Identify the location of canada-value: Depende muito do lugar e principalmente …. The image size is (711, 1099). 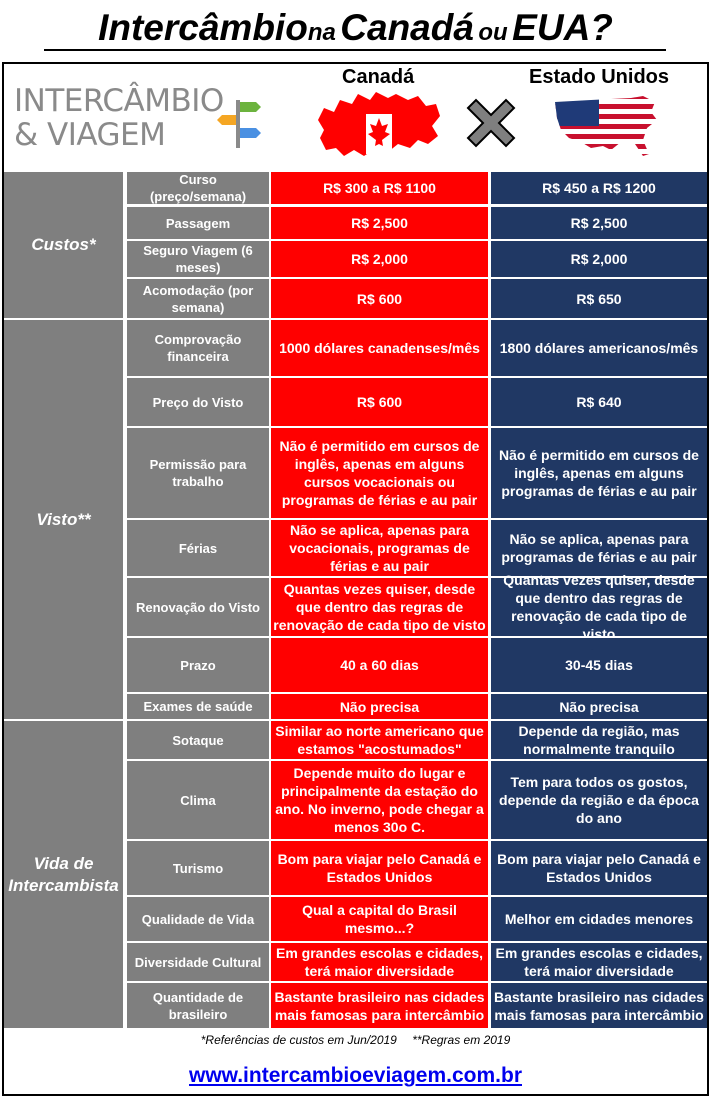
(379, 800).